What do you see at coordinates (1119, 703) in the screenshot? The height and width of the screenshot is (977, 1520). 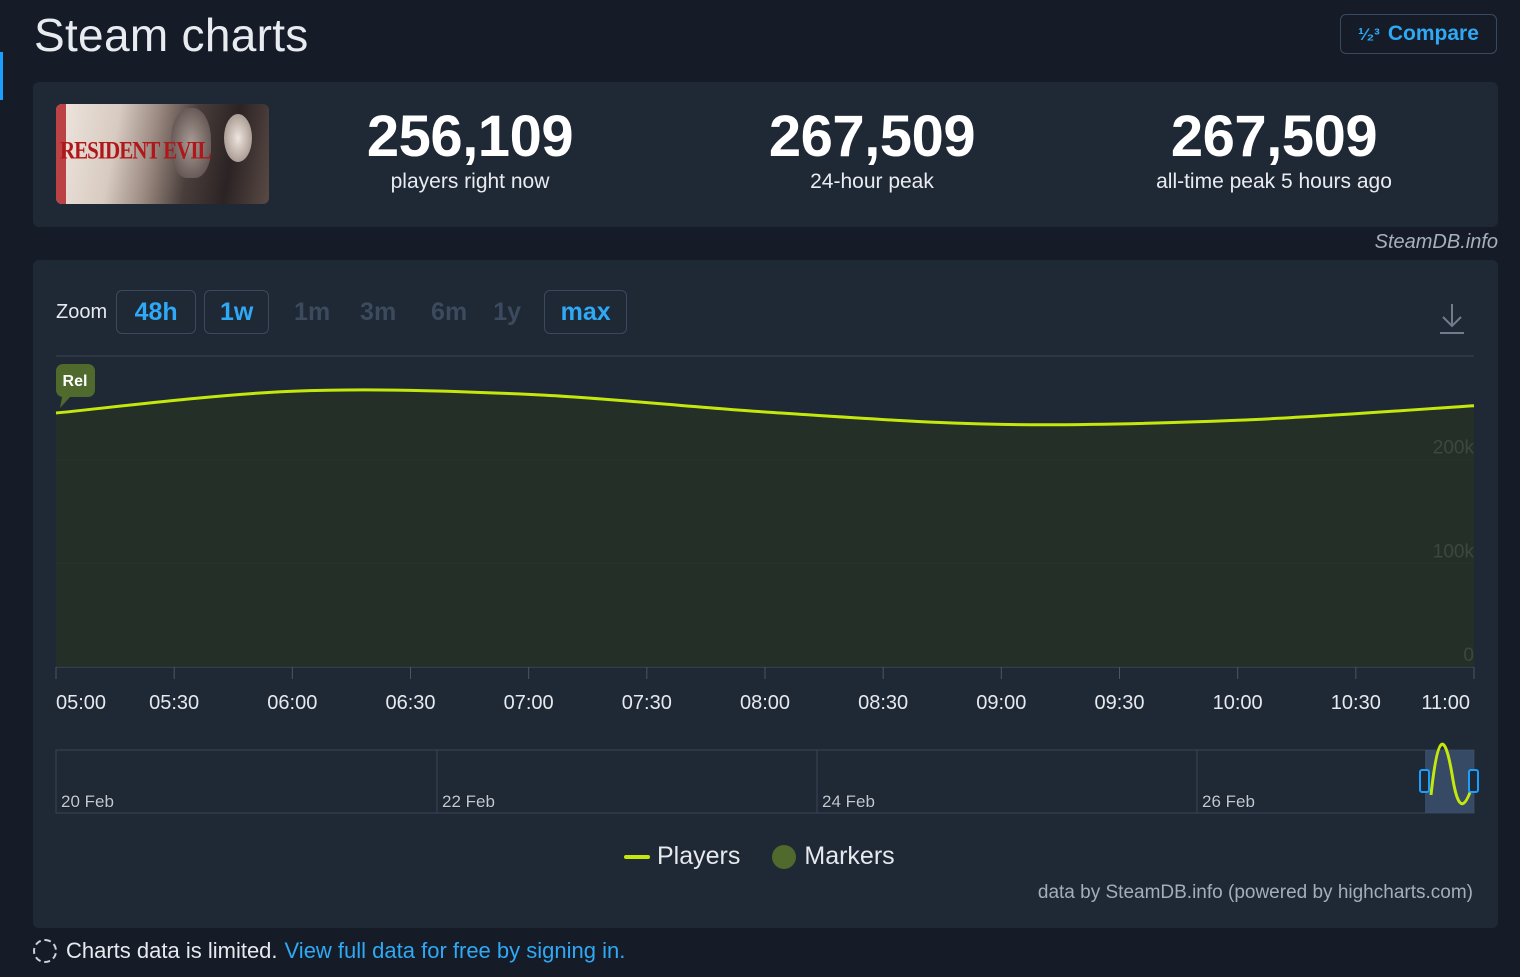 I see `x-tick-label: 09:30` at bounding box center [1119, 703].